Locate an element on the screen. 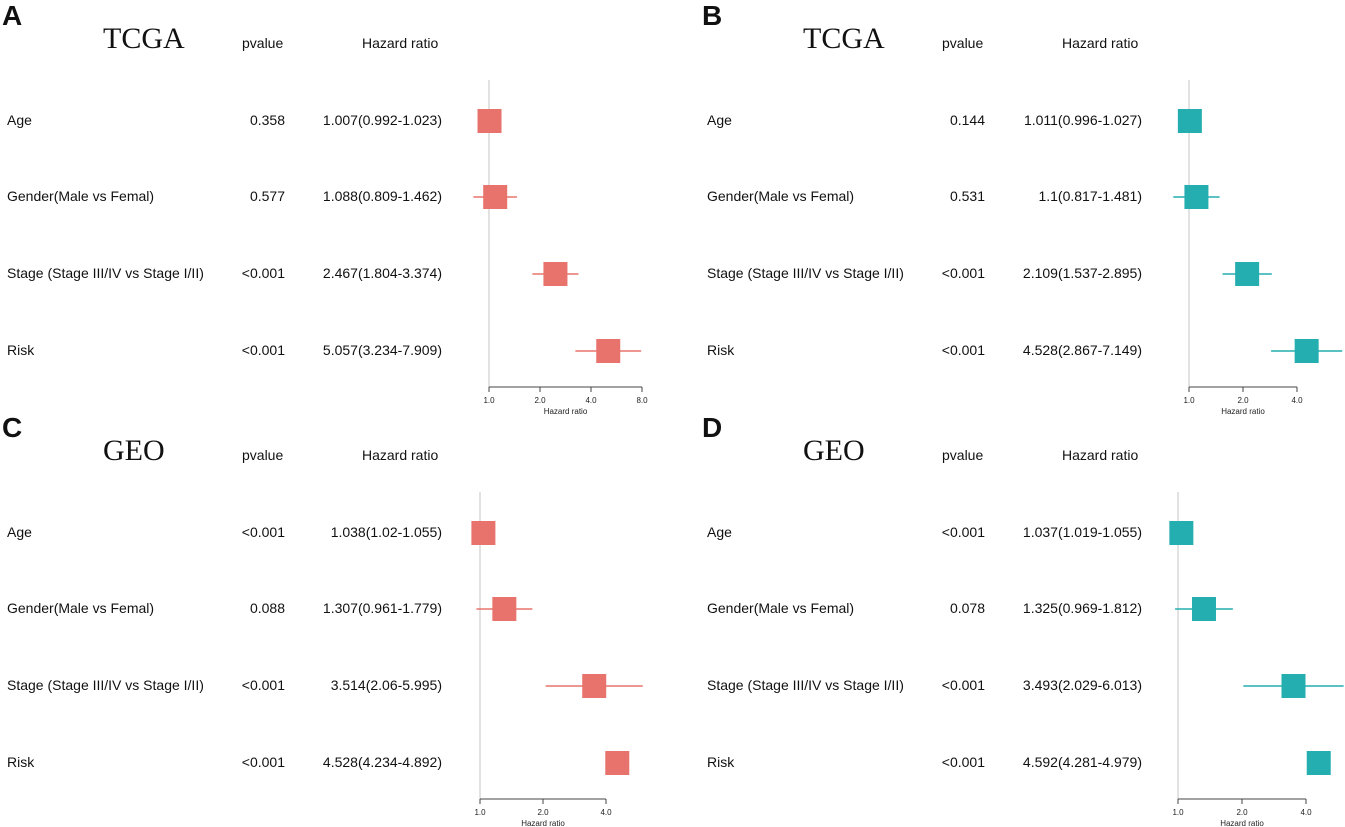 This screenshot has height=827, width=1345. pvalue-value: 0.577 is located at coordinates (267, 196).